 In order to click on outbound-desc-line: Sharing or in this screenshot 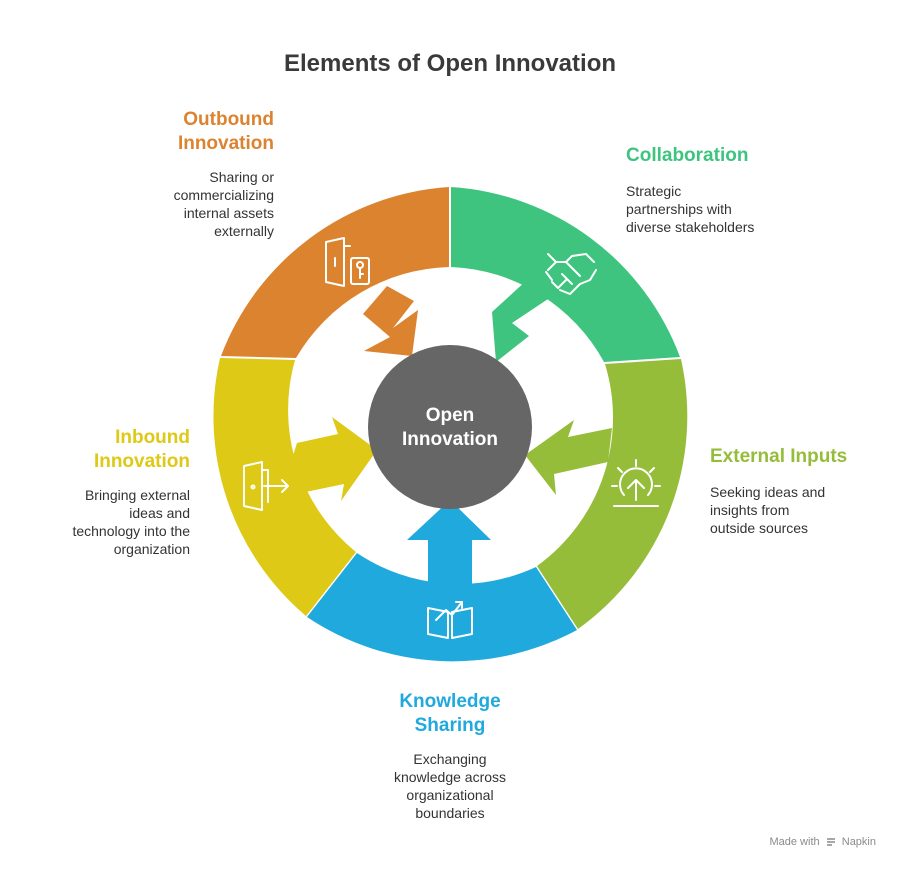, I will do `click(241, 177)`.